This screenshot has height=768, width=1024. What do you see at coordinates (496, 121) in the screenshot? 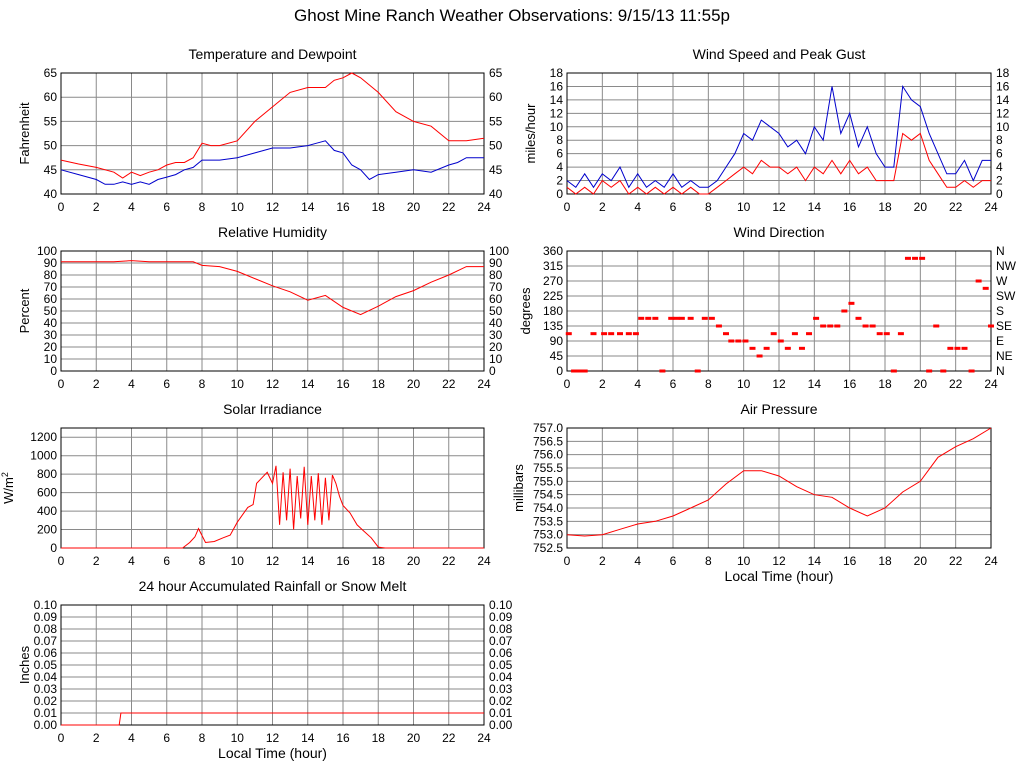
I see `temp-right-y-tick-label: 55` at bounding box center [496, 121].